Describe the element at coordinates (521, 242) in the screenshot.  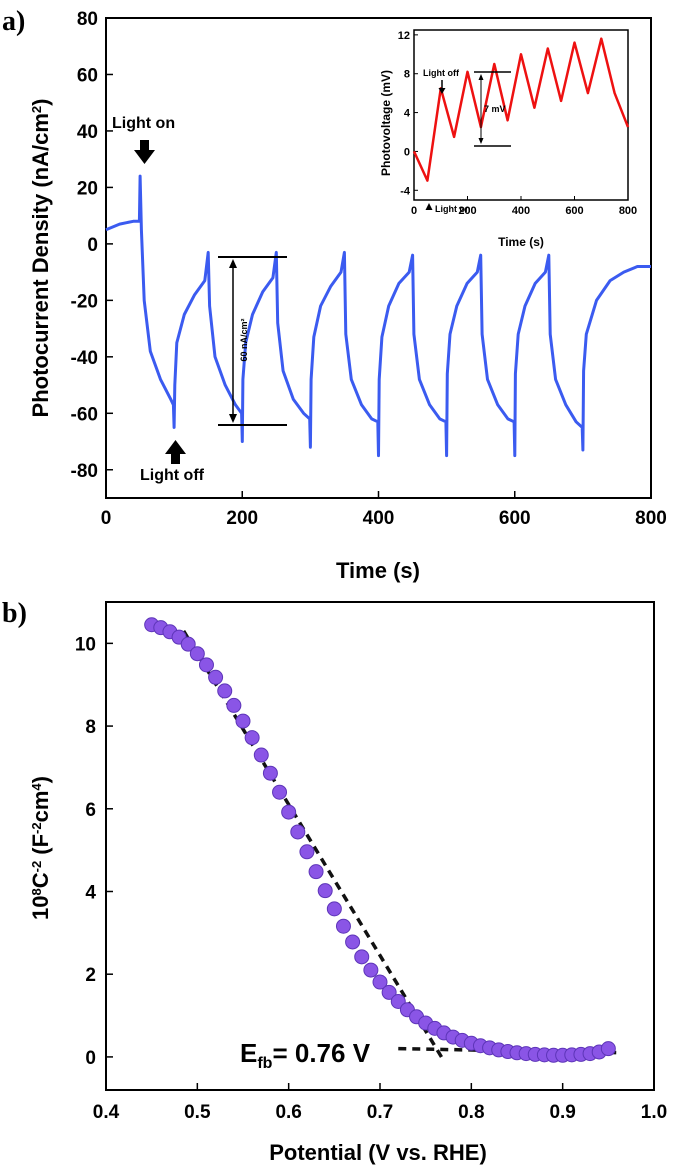
I see `inset-x-axis-label: Time (s)` at that location.